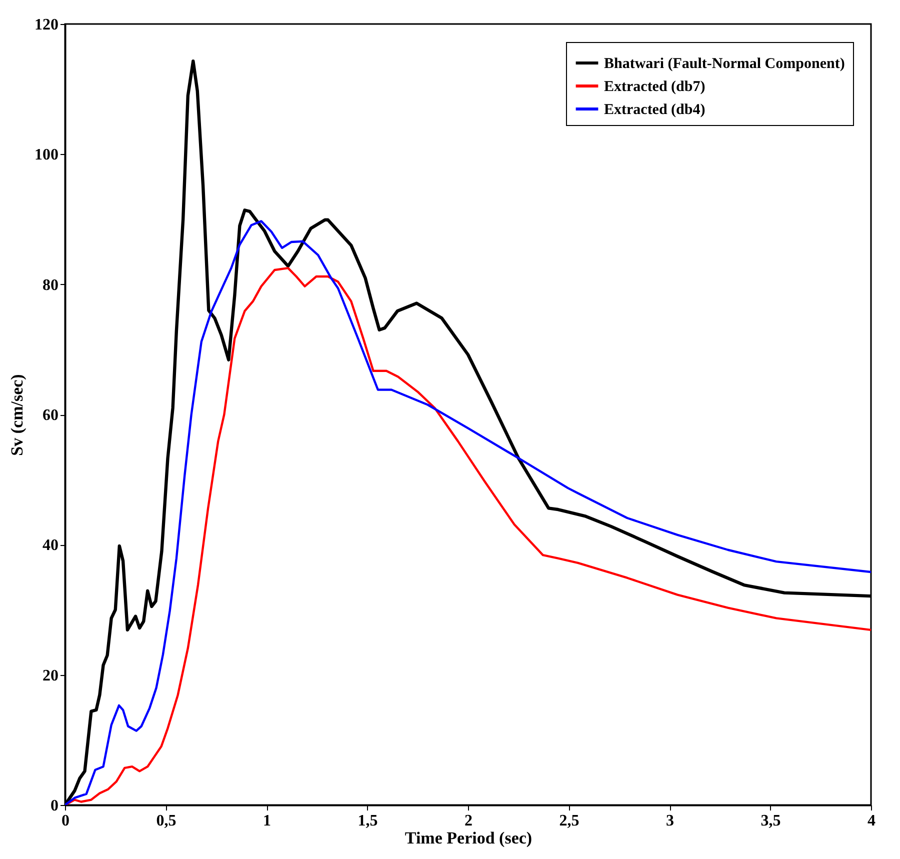  What do you see at coordinates (872, 821) in the screenshot?
I see `x-tick-label: 4` at bounding box center [872, 821].